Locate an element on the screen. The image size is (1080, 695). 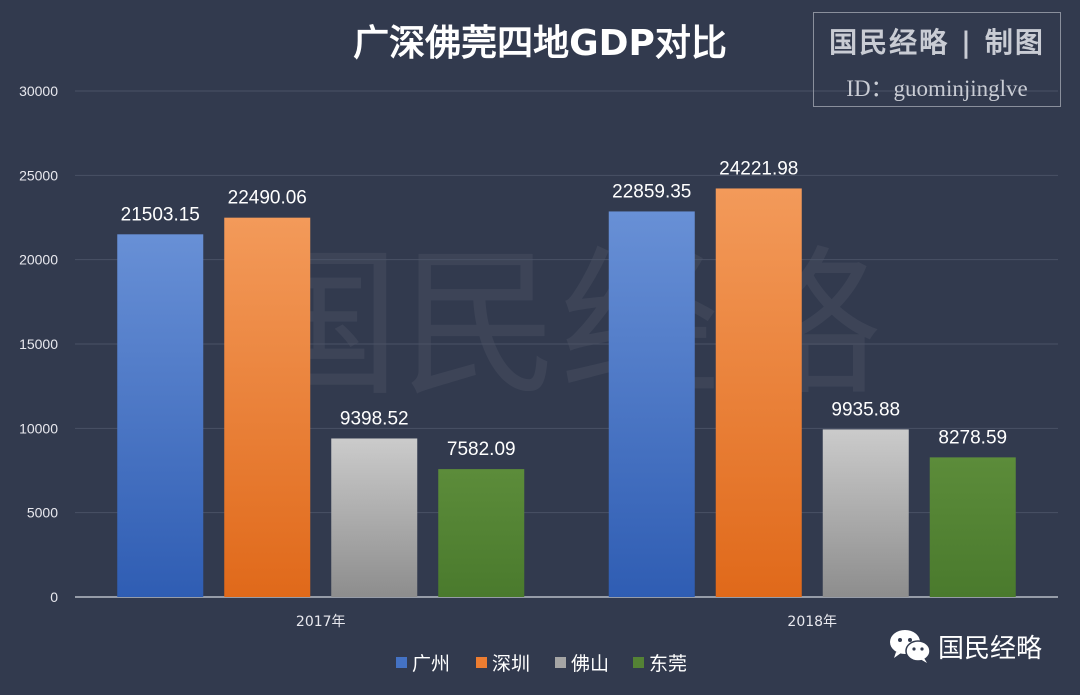
y-tick-label: 15000 is located at coordinates (38, 344).